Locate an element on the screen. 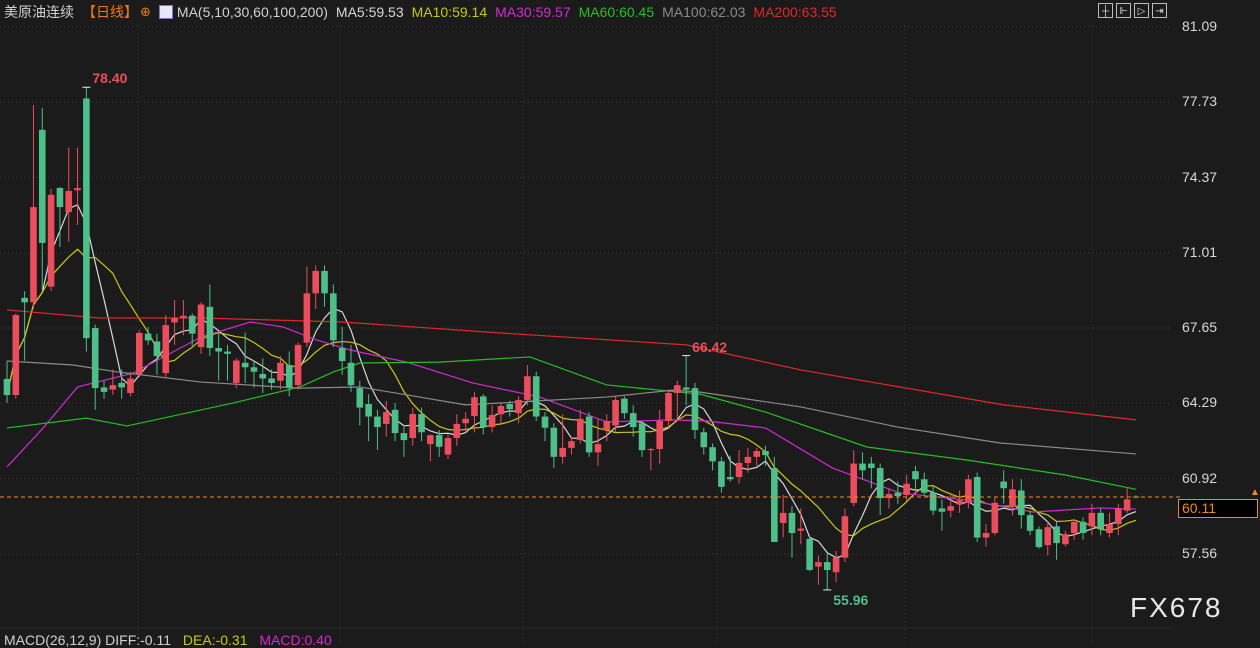 Image resolution: width=1260 pixels, height=648 pixels. crosshair-icon: ┼ is located at coordinates (1105, 10).